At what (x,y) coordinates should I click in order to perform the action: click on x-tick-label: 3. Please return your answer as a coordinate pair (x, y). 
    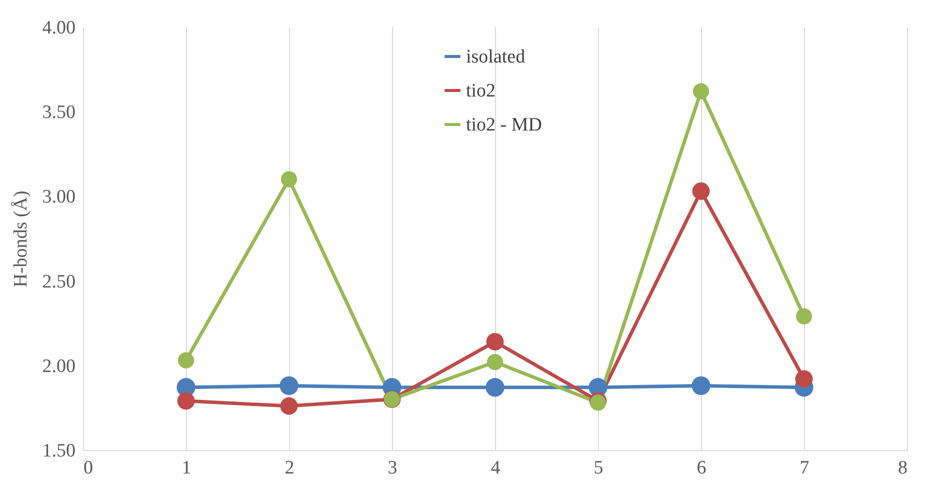
    Looking at the image, I should click on (393, 468).